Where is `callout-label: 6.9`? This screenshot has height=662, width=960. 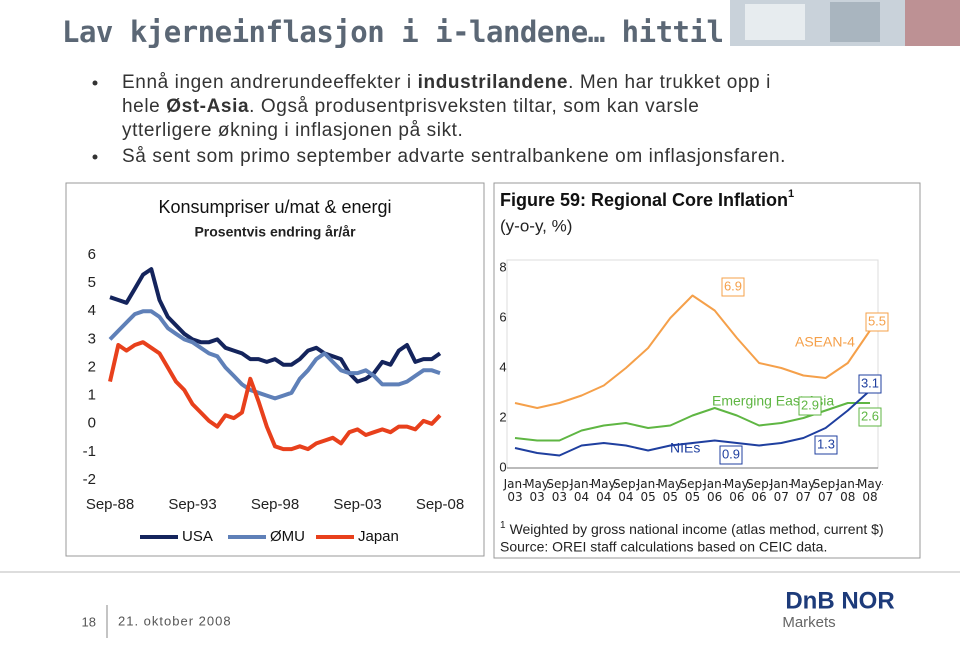
callout-label: 6.9 is located at coordinates (733, 285).